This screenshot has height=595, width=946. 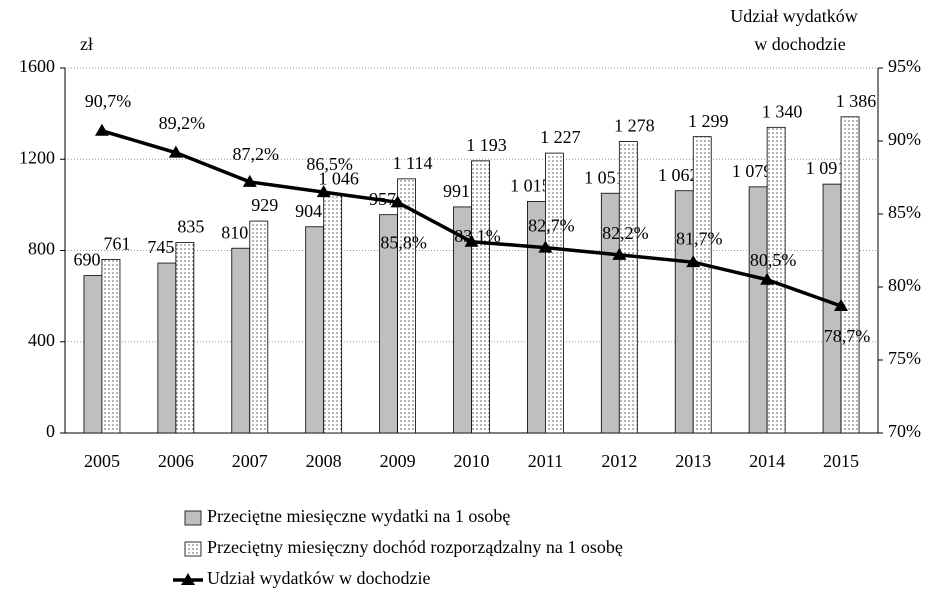 I want to click on x-tick-label: 2007, so click(x=250, y=461).